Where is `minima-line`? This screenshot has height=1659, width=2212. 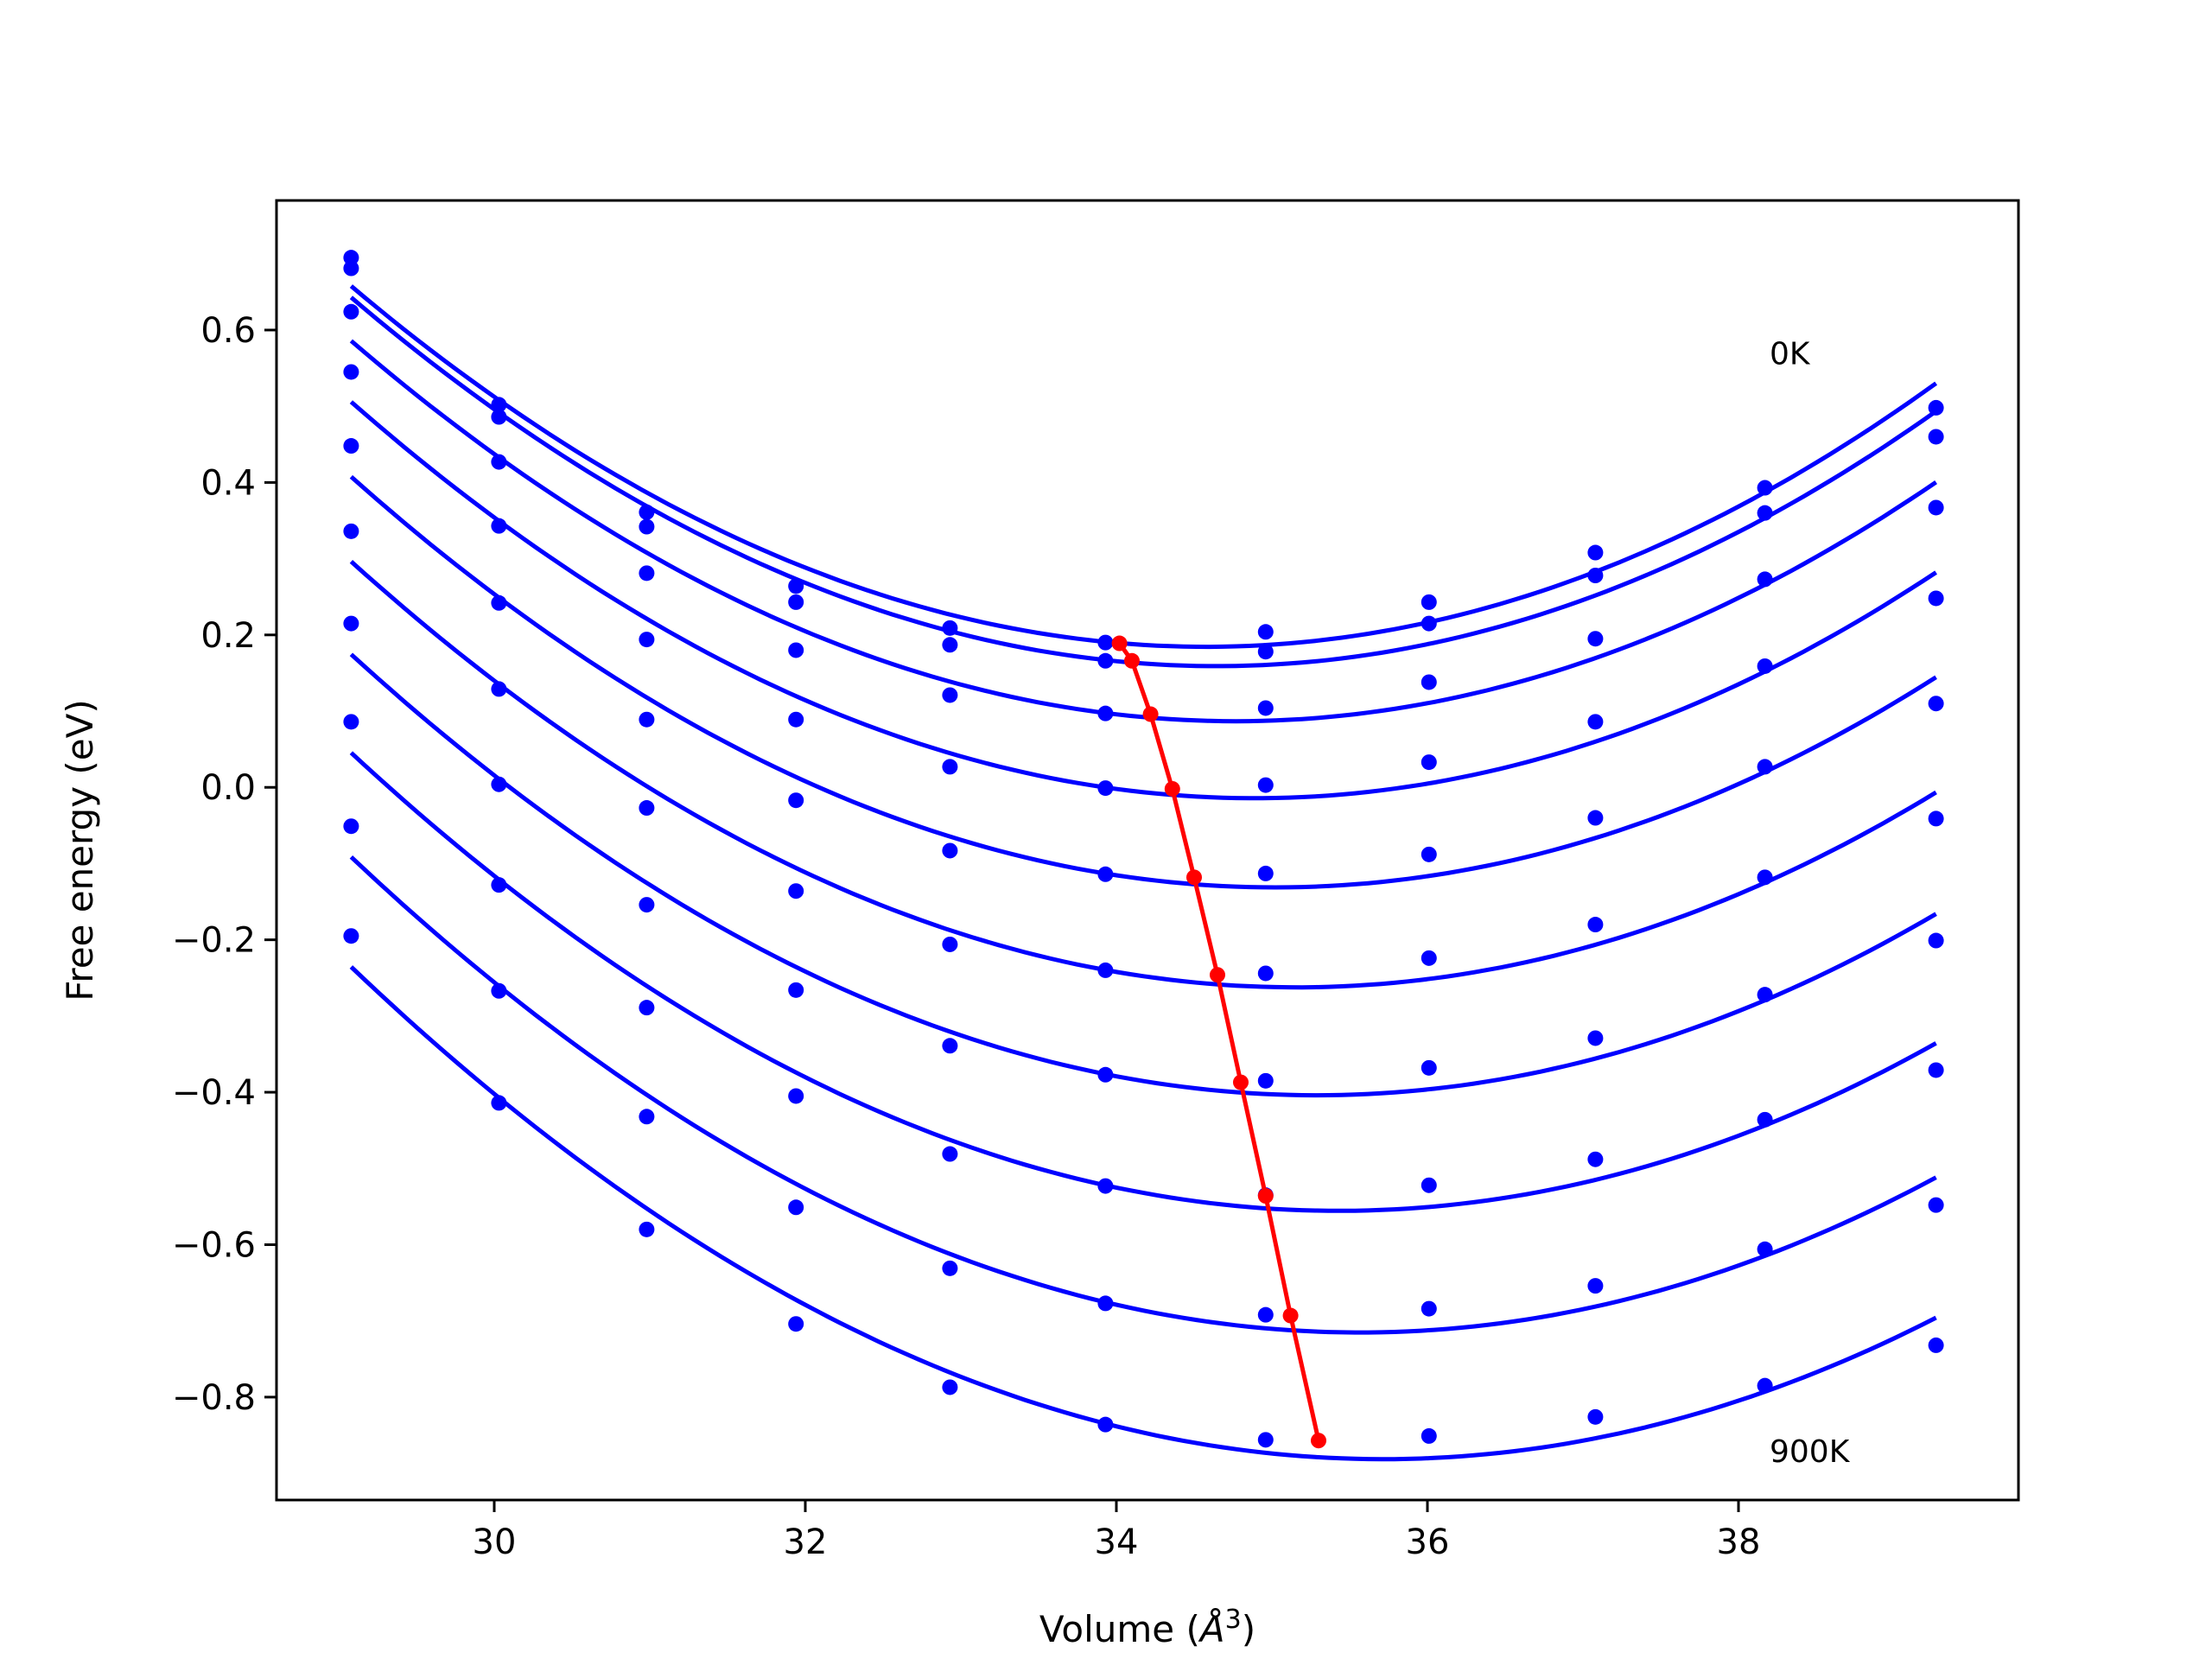
minima-line is located at coordinates (1219, 1041).